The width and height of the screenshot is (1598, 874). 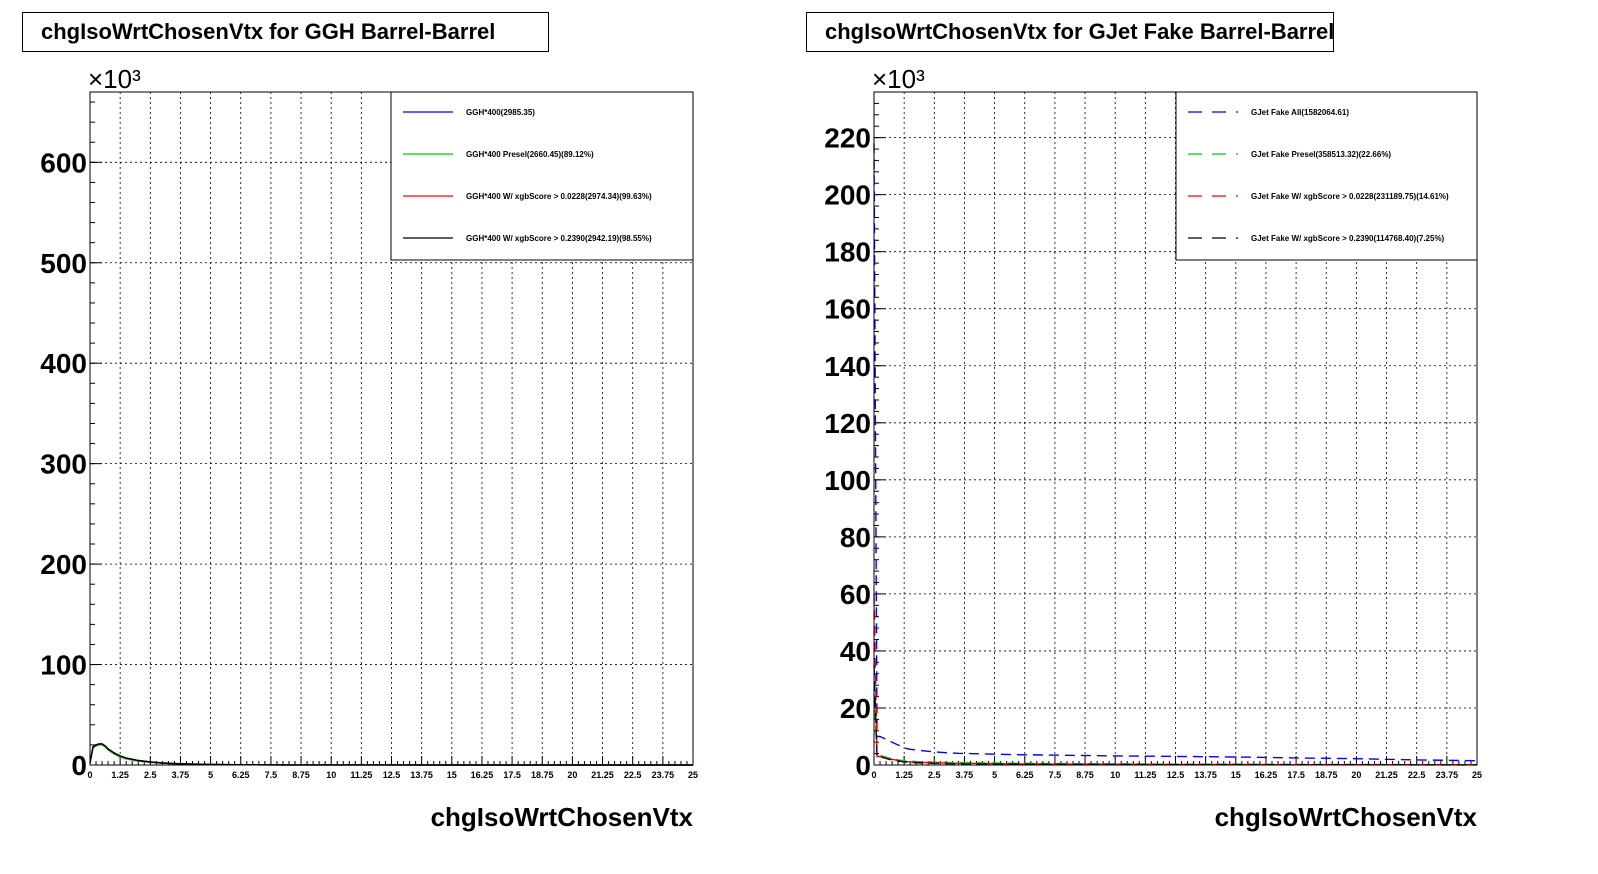 What do you see at coordinates (530, 154) in the screenshot?
I see `legend-entry: GGH*400 Presel(2660.45)(89.12%)` at bounding box center [530, 154].